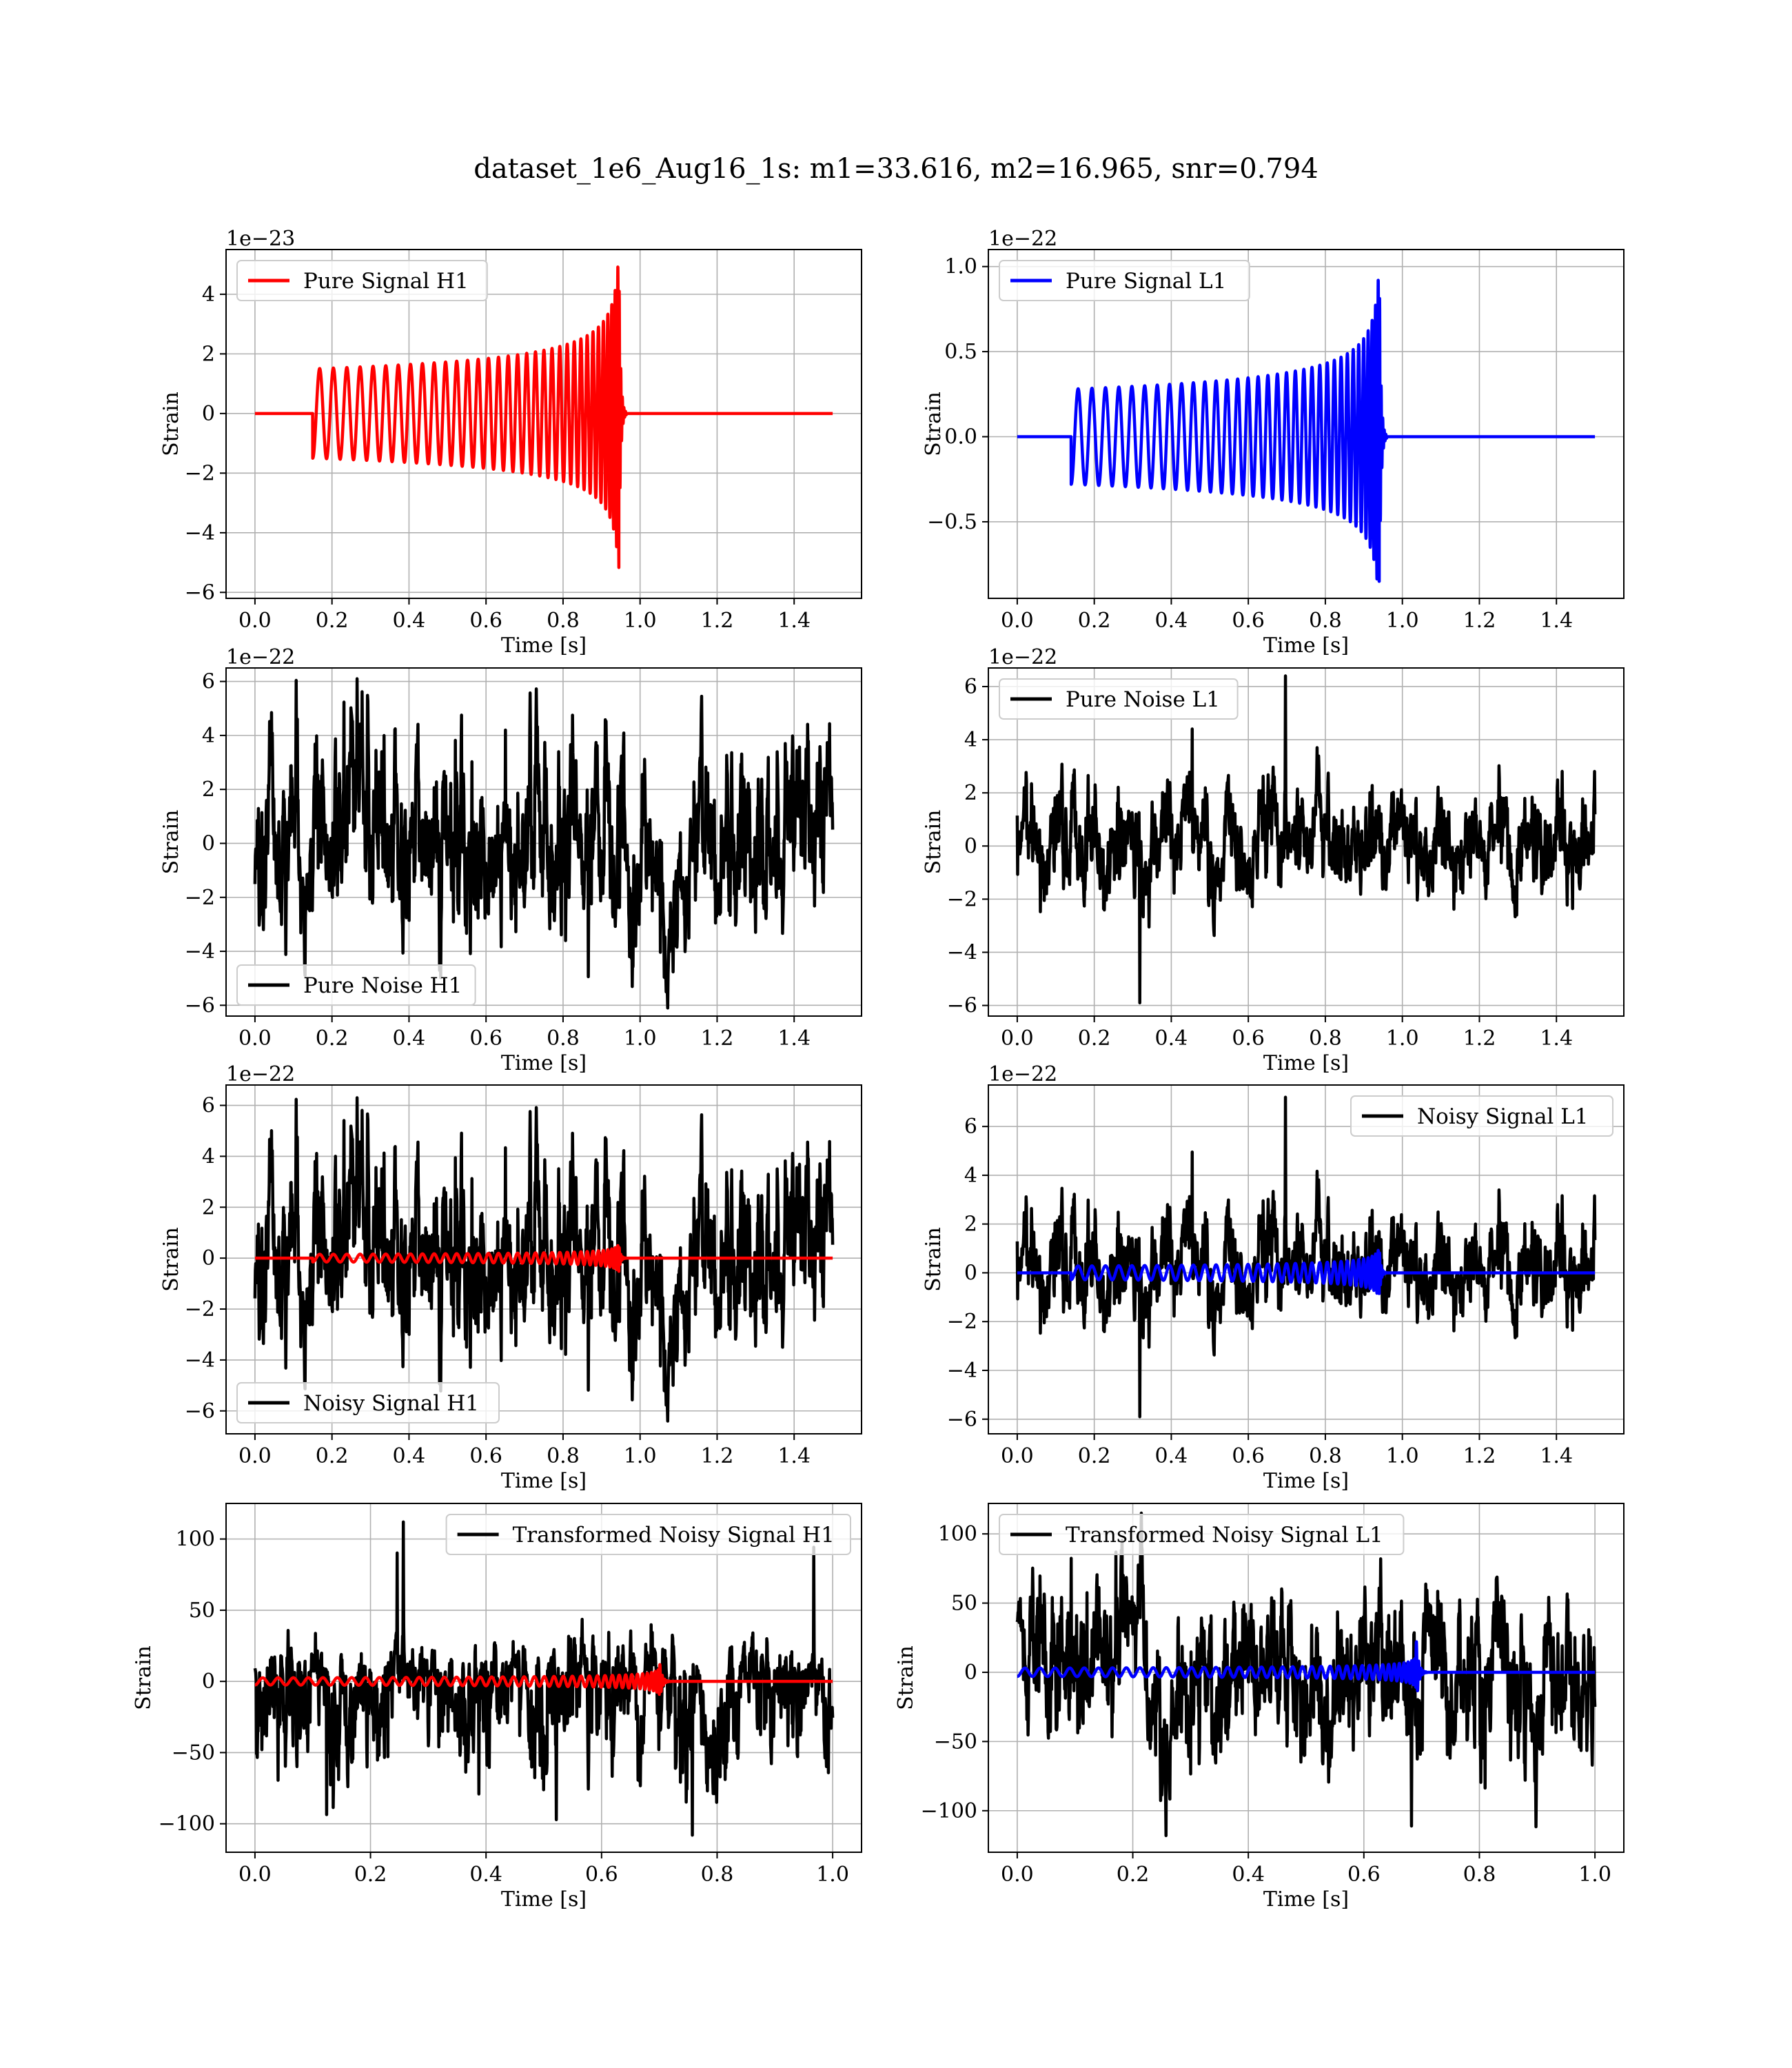 The width and height of the screenshot is (1792, 2068). I want to click on series-line-transformed-noisy-signal-h1, so click(544, 1678).